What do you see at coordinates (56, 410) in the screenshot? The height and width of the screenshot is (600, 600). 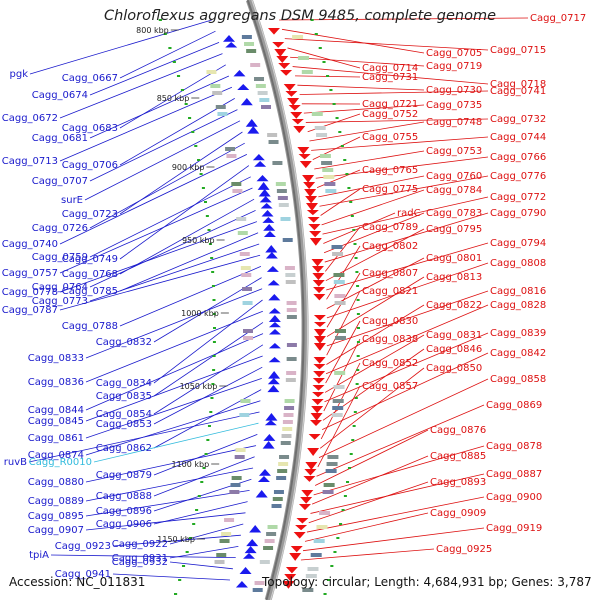 I see `gene-label-forward: Cagg_0844` at bounding box center [56, 410].